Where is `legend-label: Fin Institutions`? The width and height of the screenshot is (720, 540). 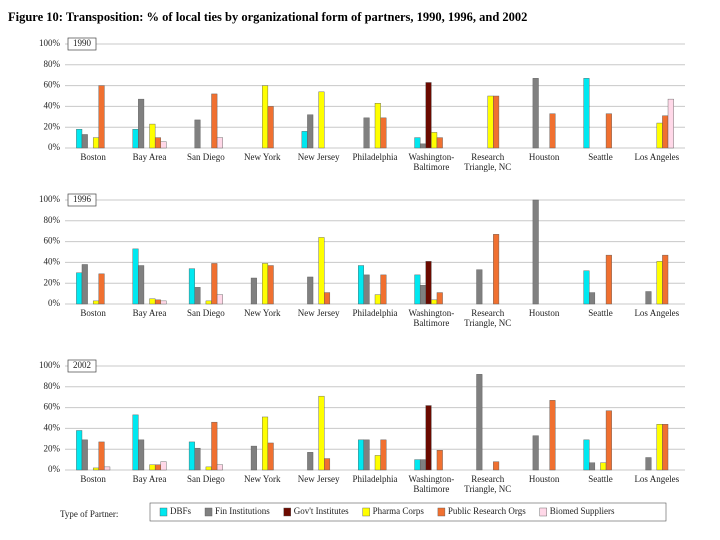 legend-label: Fin Institutions is located at coordinates (242, 511).